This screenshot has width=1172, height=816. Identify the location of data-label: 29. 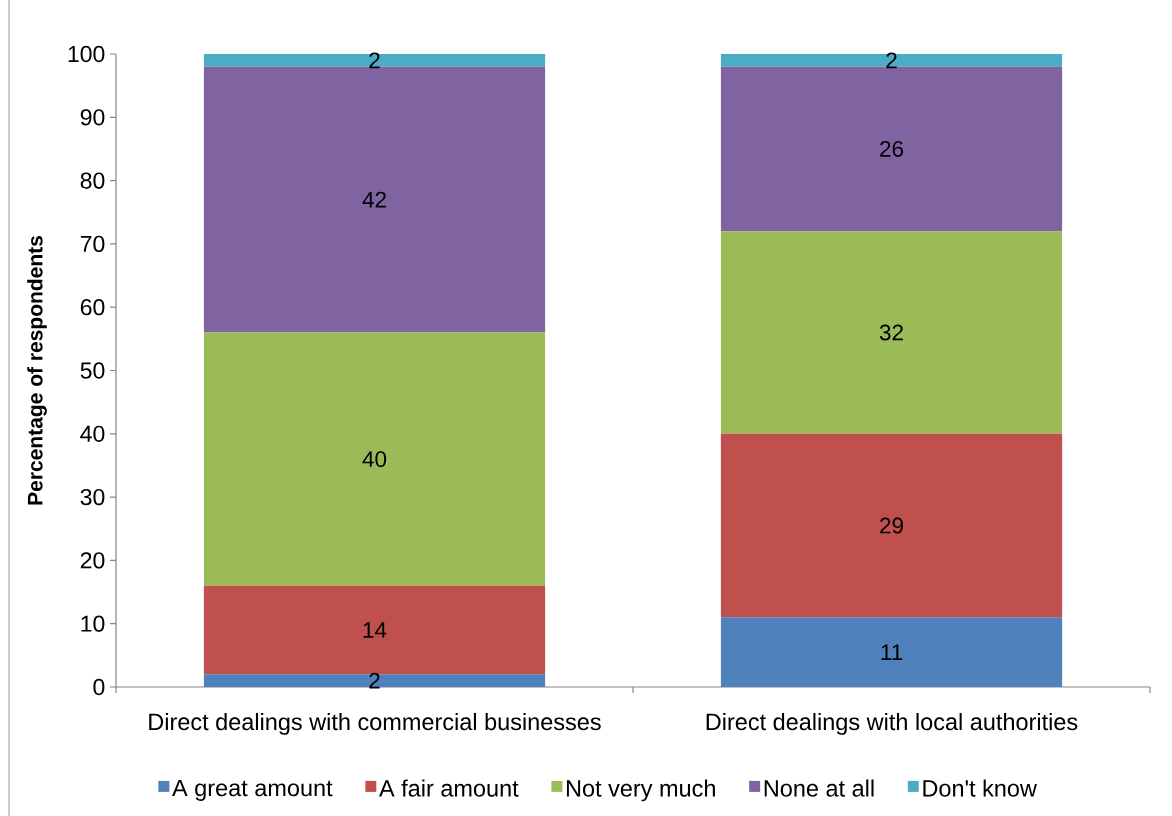
(891, 525).